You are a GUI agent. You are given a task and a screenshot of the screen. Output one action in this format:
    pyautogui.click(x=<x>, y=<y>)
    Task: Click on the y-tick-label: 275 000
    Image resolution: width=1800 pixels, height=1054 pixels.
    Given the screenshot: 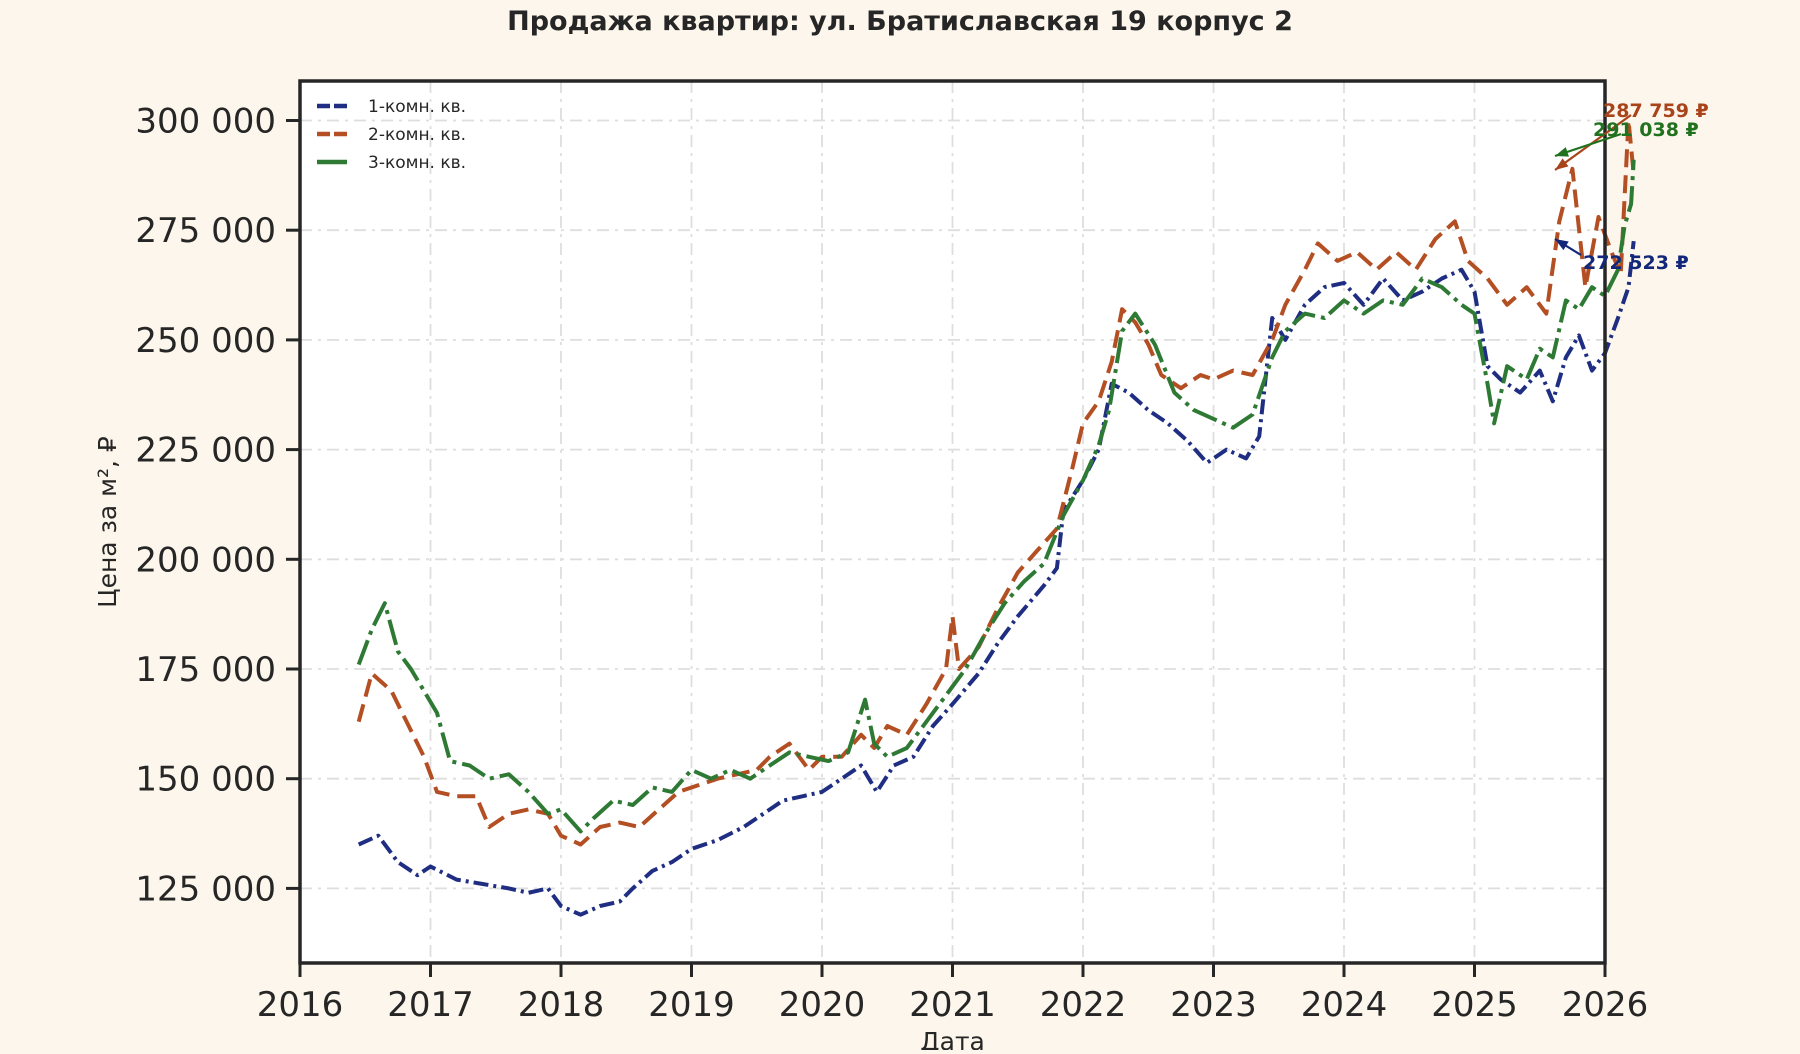 What is the action you would take?
    pyautogui.click(x=205, y=231)
    